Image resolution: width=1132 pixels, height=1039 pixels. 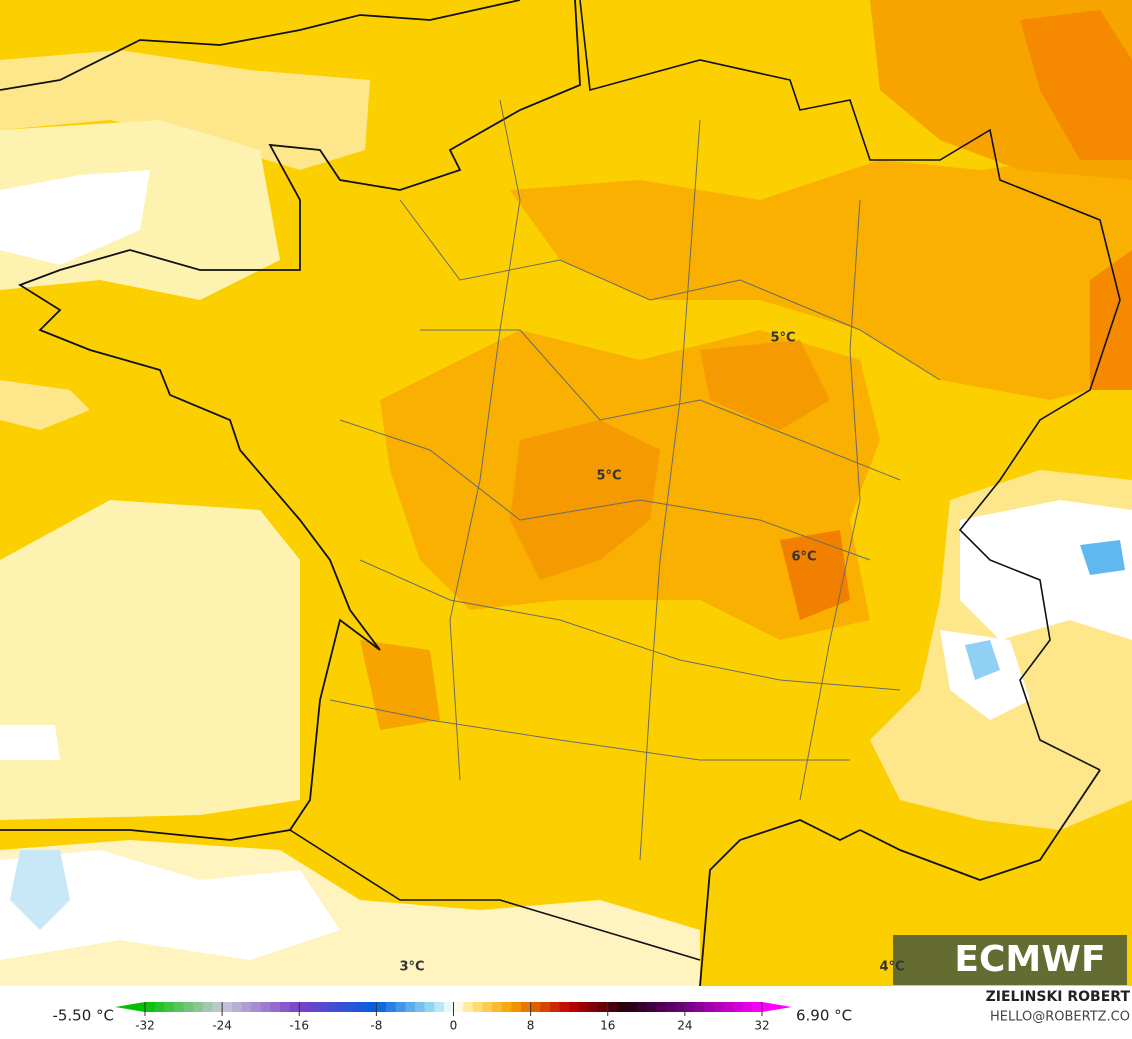 I want to click on temperature-label: 4°C, so click(x=891, y=967).